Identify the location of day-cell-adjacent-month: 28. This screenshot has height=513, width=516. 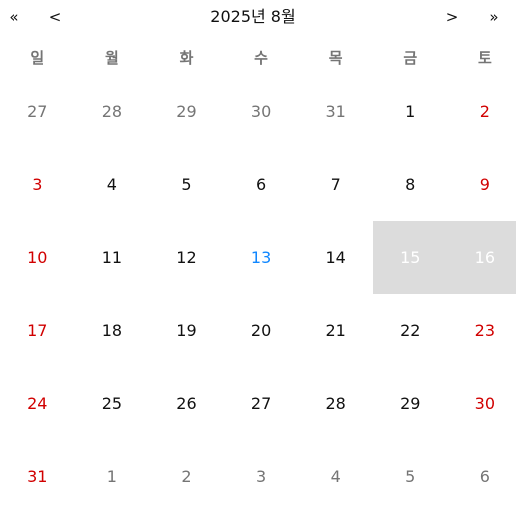
(112, 111).